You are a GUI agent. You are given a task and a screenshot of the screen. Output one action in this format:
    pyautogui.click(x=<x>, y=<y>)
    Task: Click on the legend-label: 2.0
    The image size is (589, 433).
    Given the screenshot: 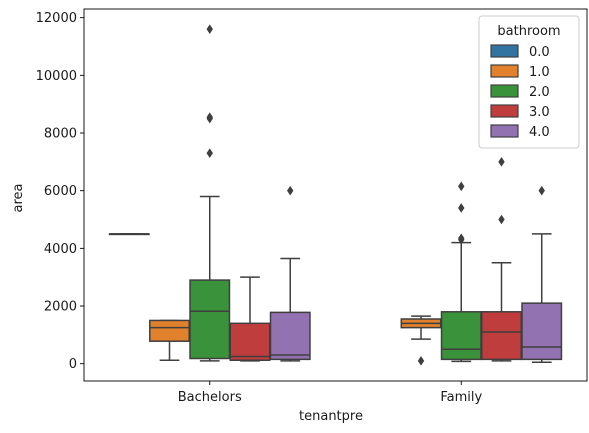 What is the action you would take?
    pyautogui.click(x=539, y=92)
    